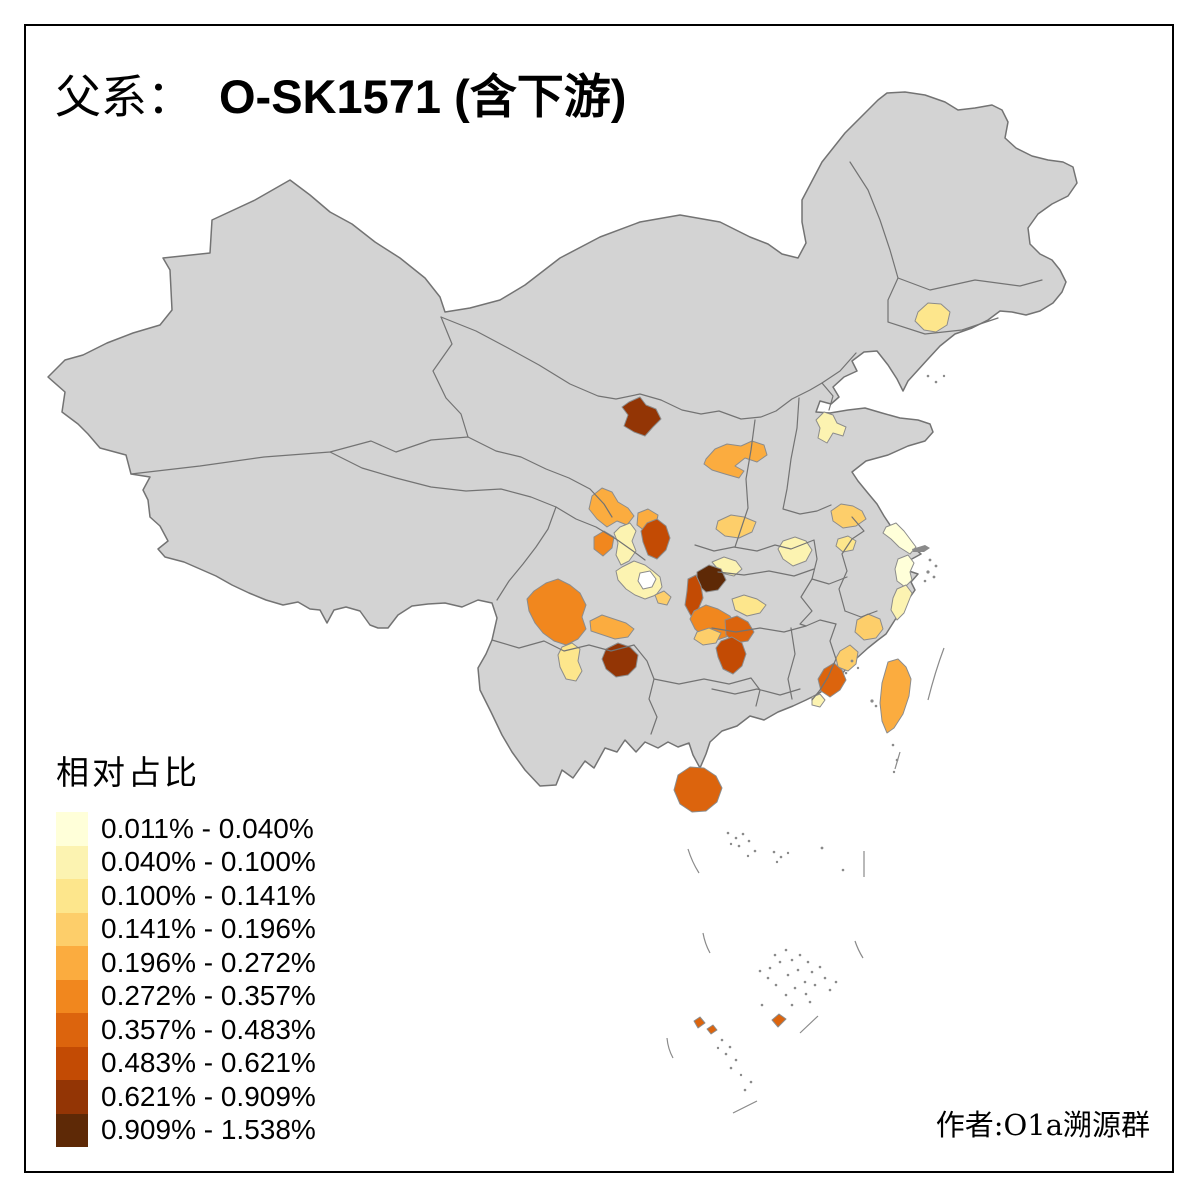  Describe the element at coordinates (208, 1029) in the screenshot. I see `legend-label: 0.357% - 0.483%` at that location.